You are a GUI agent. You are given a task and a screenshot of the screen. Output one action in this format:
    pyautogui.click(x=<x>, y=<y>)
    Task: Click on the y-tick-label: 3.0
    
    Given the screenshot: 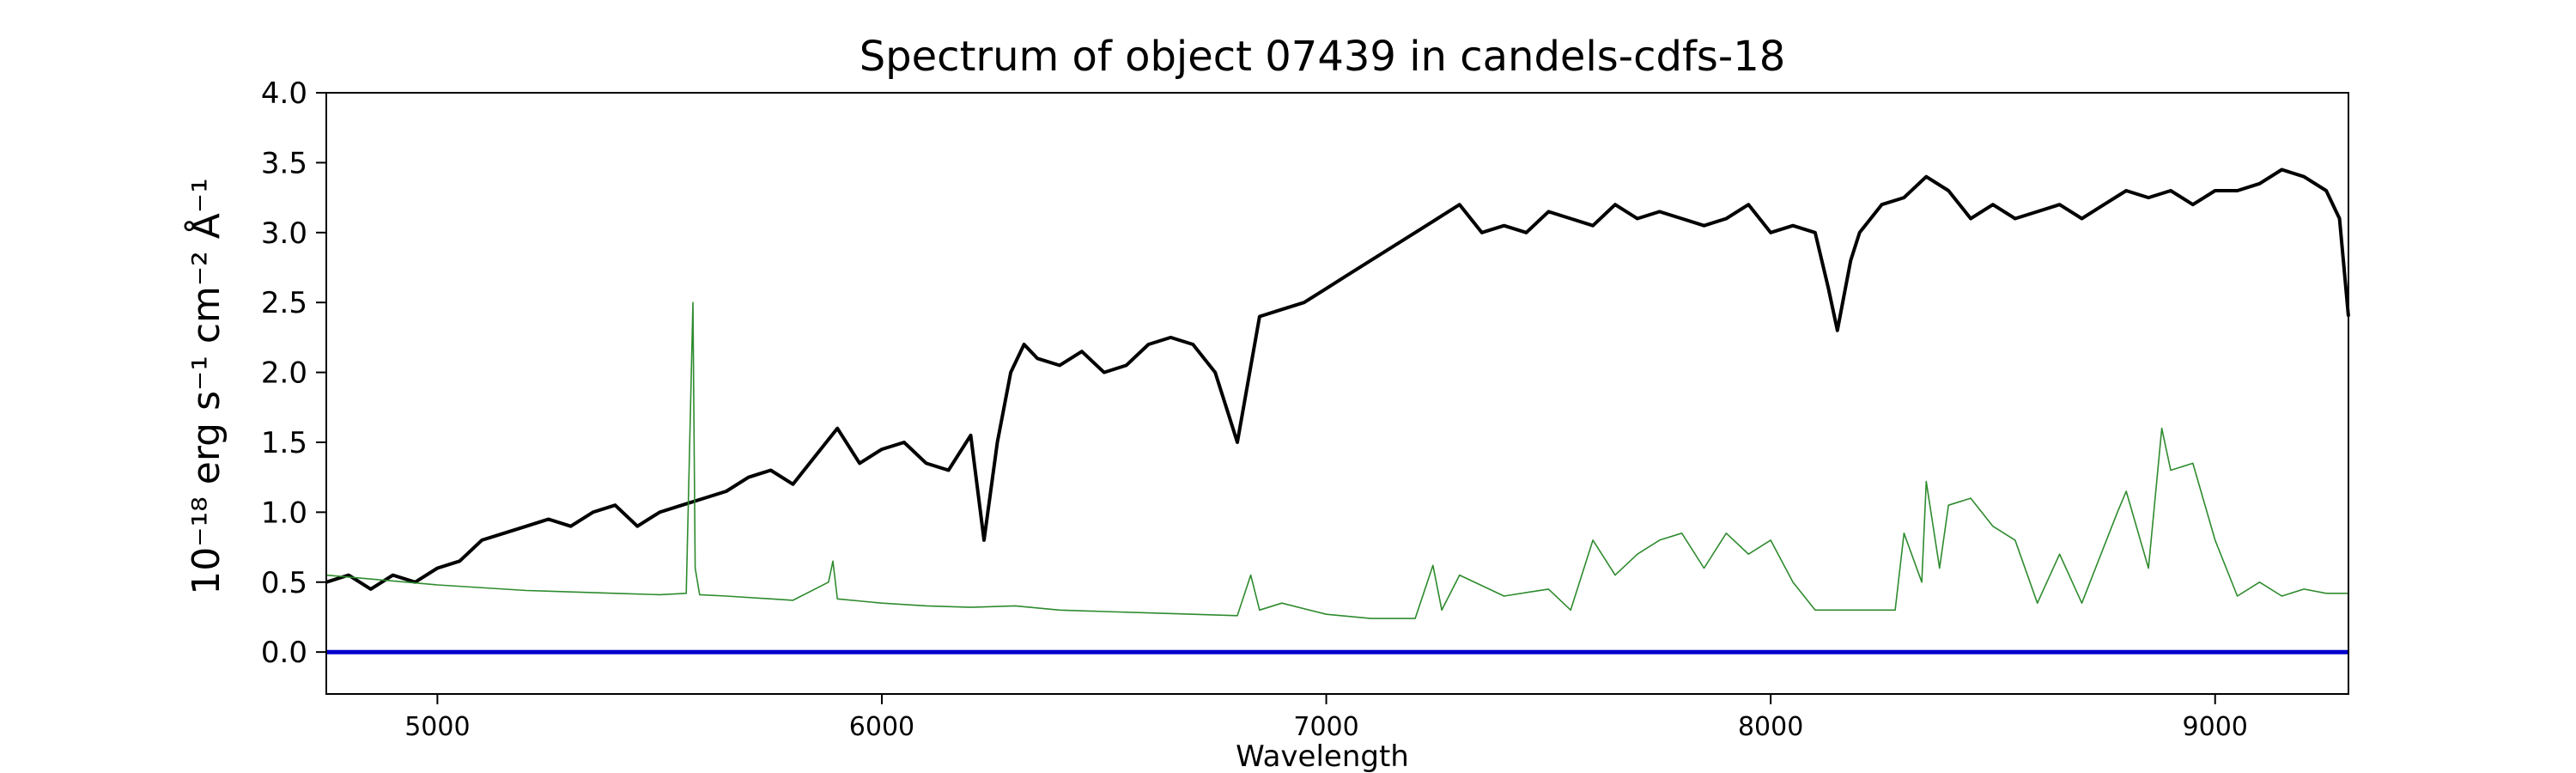 What is the action you would take?
    pyautogui.click(x=284, y=233)
    